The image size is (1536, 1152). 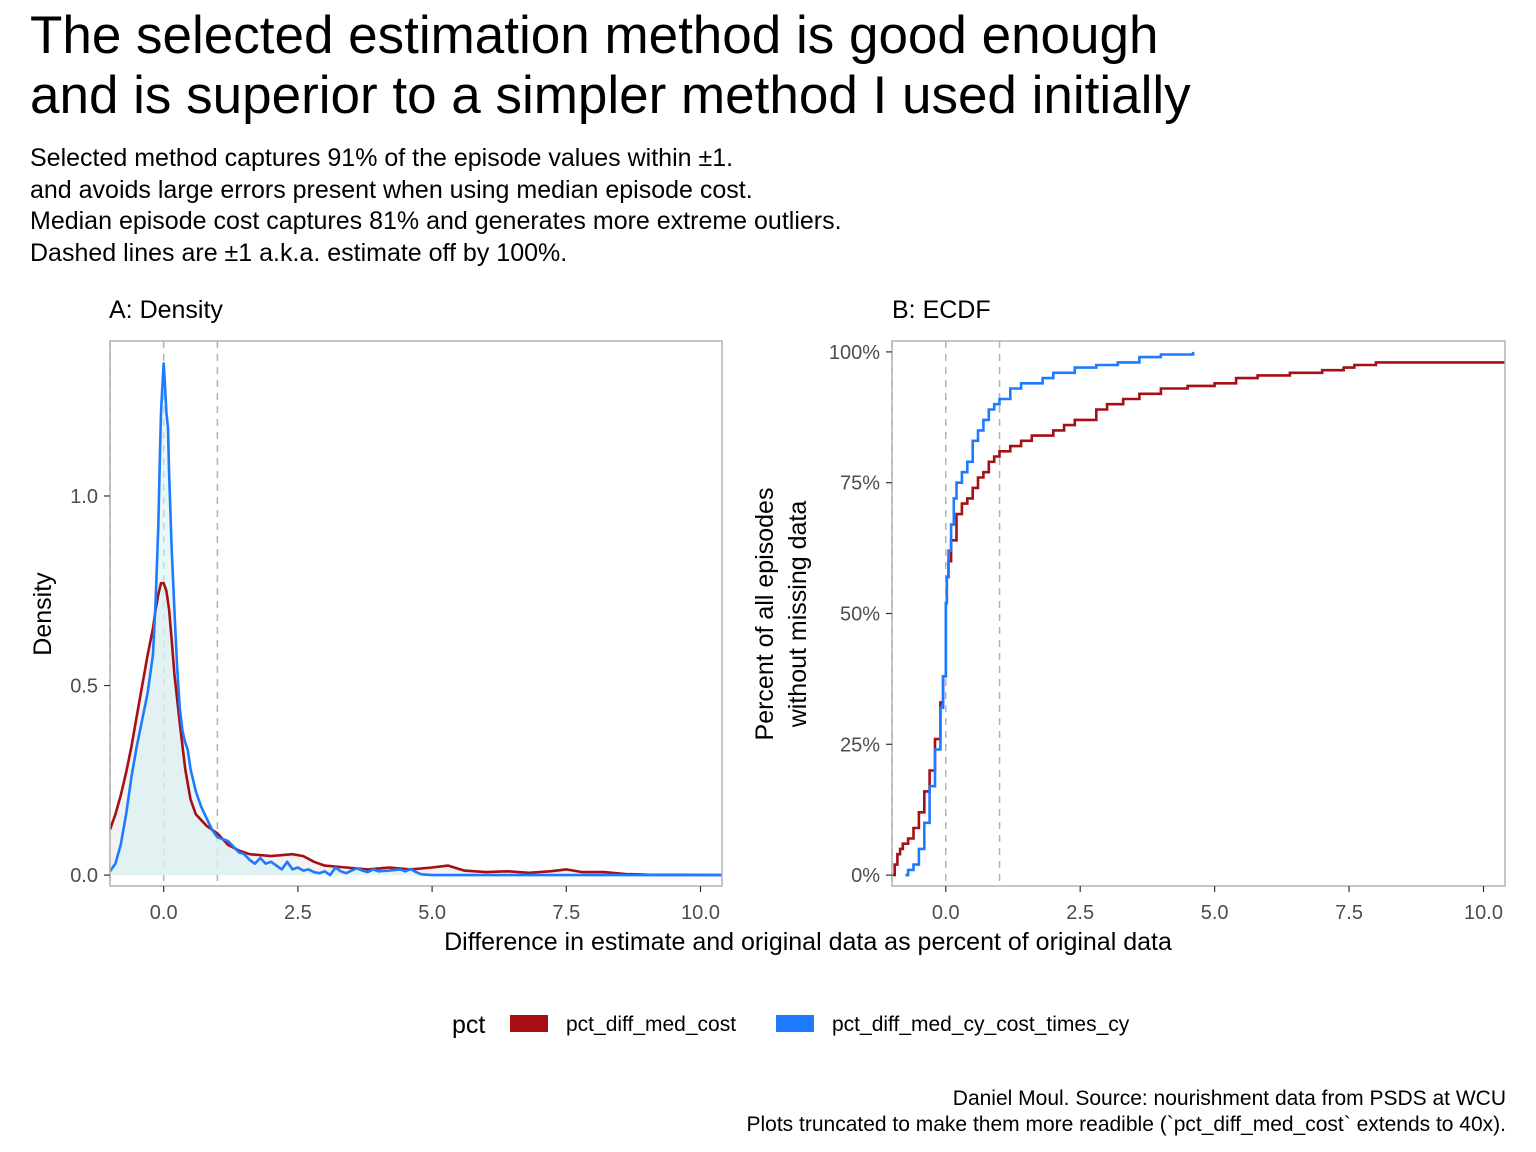 What do you see at coordinates (1349, 913) in the screenshot?
I see `panel-b-x-tick-label: 7.5` at bounding box center [1349, 913].